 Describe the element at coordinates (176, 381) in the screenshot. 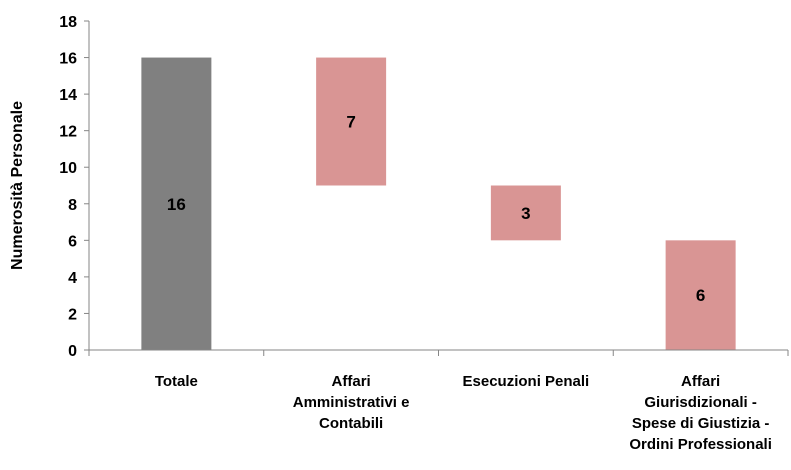

I see `category-label-1: Totale` at that location.